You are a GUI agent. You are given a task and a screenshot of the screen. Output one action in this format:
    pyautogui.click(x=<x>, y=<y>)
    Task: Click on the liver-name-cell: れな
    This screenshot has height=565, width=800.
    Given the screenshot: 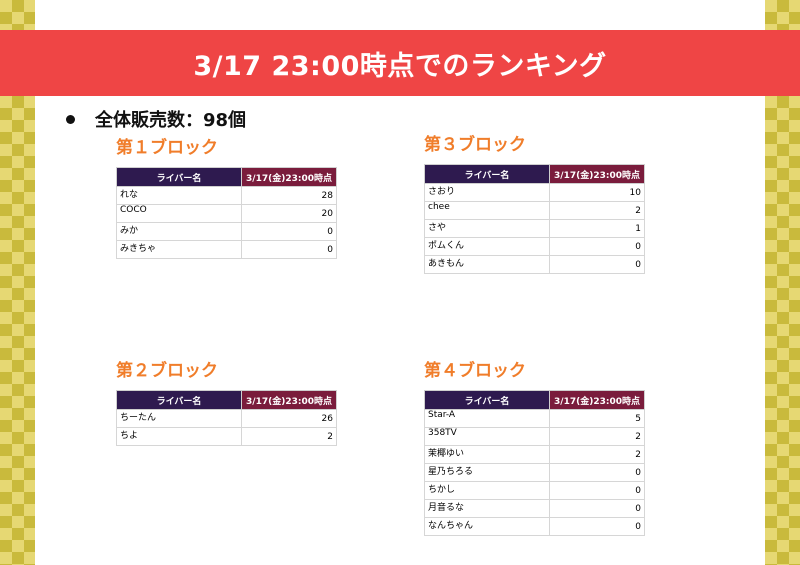 What is the action you would take?
    pyautogui.click(x=179, y=195)
    